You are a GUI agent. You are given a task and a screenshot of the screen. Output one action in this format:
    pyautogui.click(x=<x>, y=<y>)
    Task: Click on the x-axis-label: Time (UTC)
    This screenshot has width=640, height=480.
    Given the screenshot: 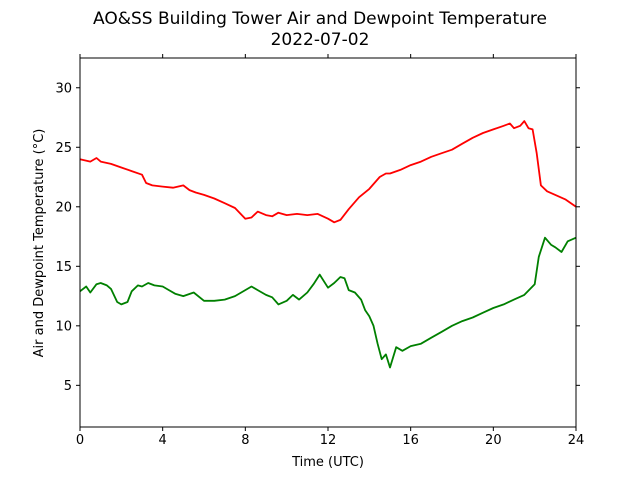 What is the action you would take?
    pyautogui.click(x=327, y=462)
    